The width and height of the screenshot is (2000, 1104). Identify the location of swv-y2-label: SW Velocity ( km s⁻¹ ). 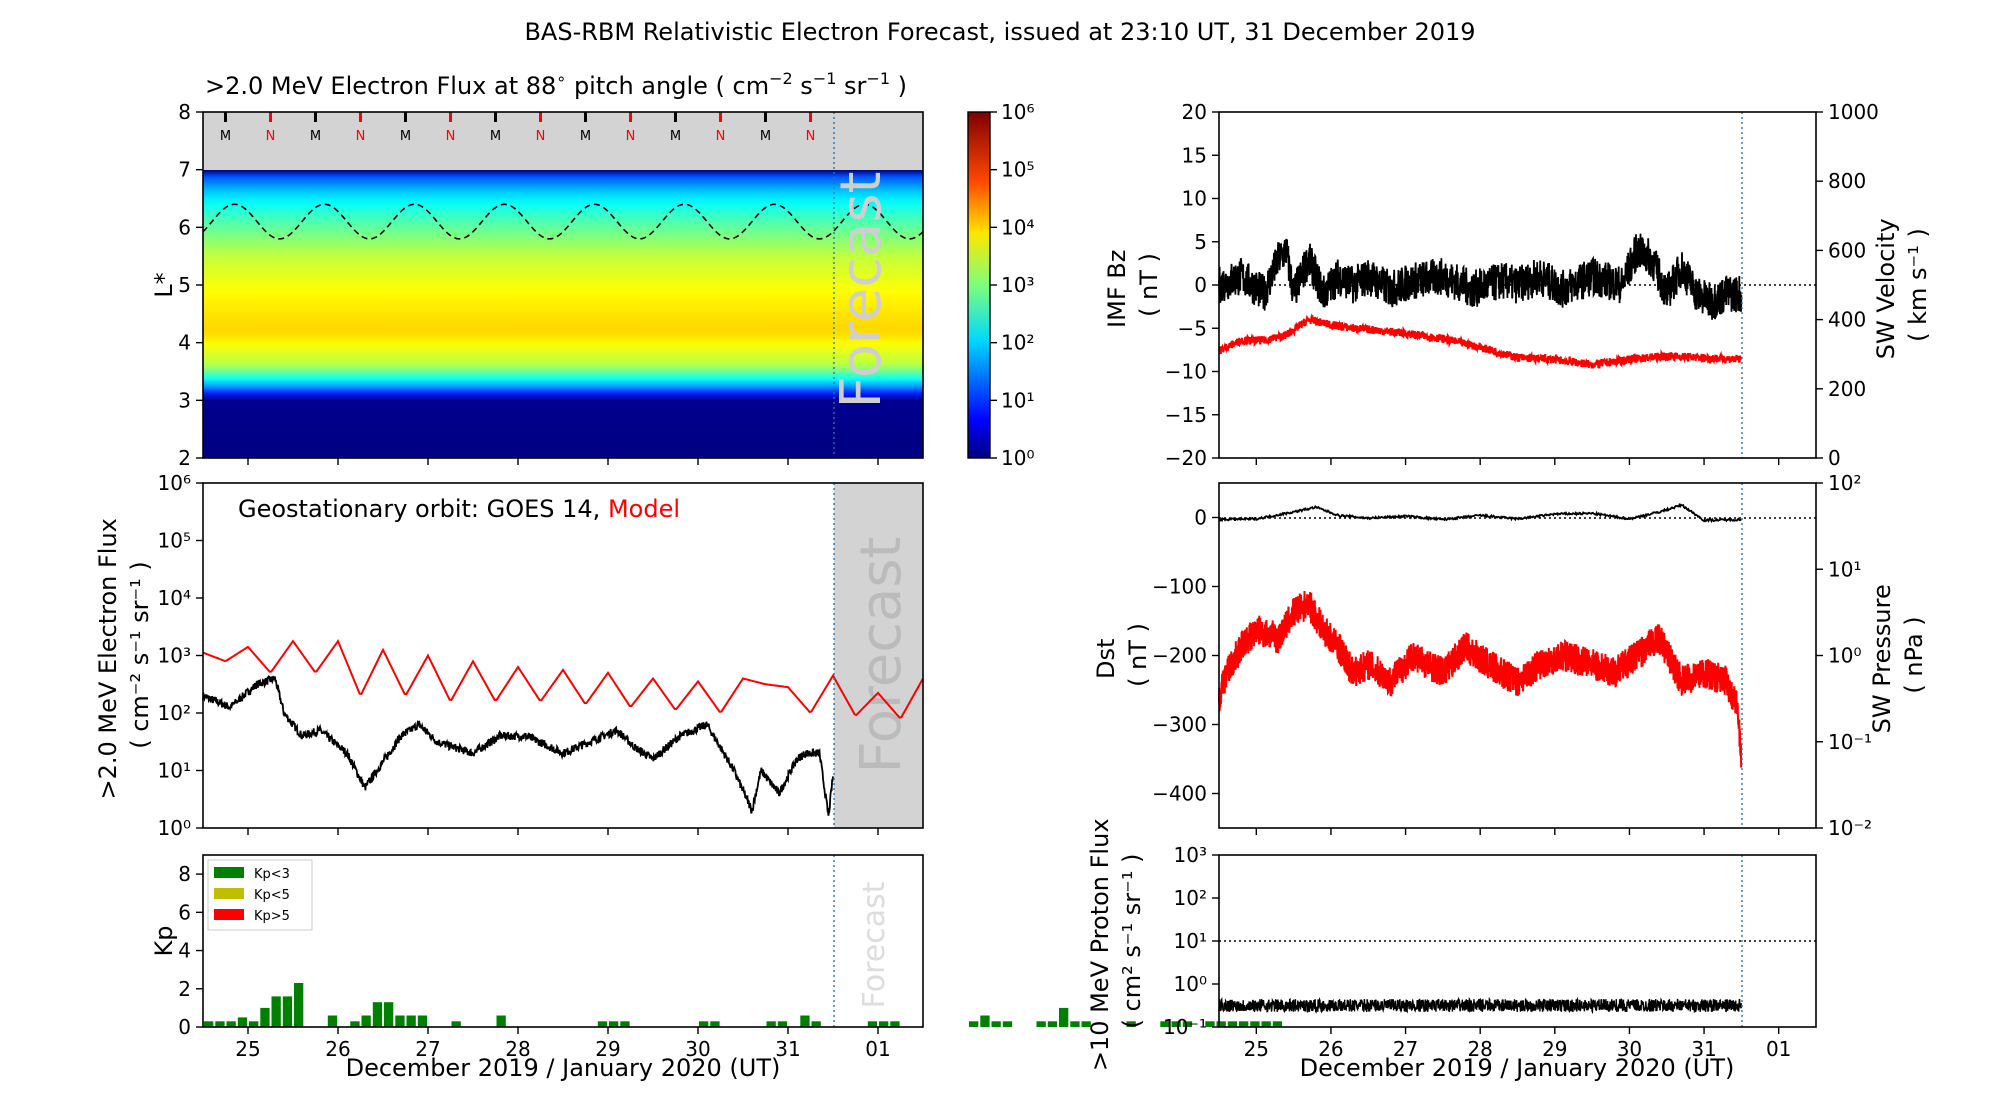
(1902, 285).